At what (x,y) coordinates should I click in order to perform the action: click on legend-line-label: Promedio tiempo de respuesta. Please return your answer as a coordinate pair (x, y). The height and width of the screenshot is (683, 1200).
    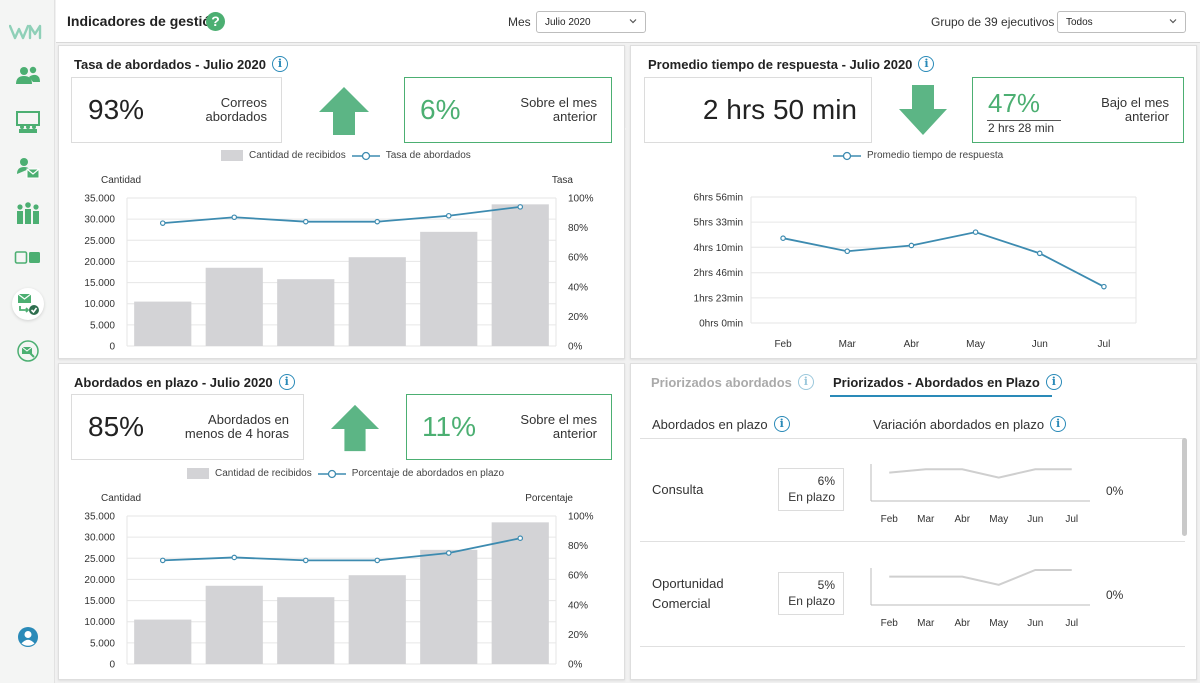
    Looking at the image, I should click on (935, 155).